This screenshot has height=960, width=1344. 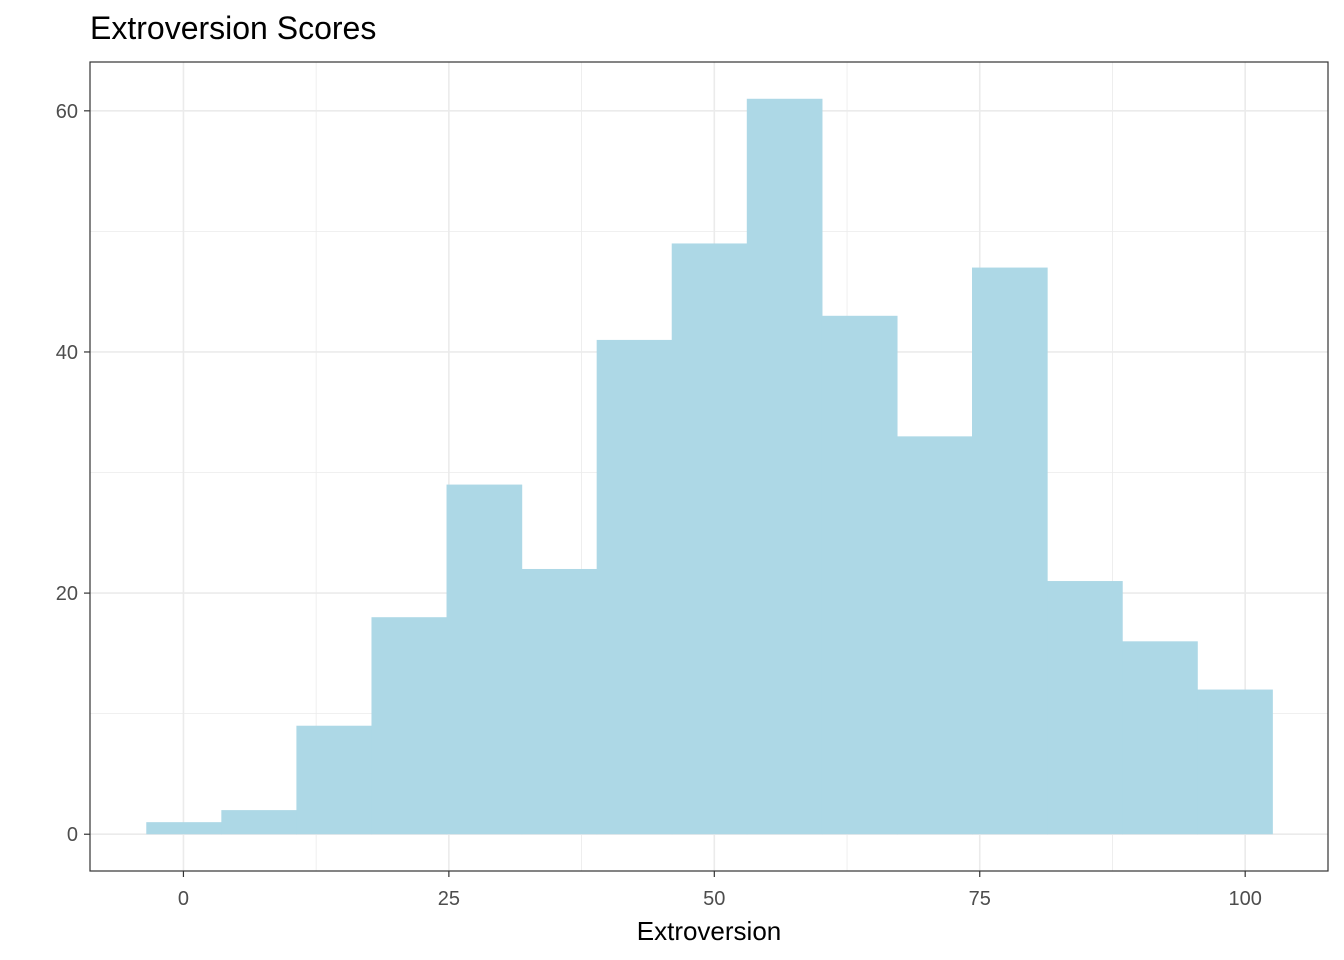 What do you see at coordinates (183, 899) in the screenshot?
I see `x-tick-label: 0` at bounding box center [183, 899].